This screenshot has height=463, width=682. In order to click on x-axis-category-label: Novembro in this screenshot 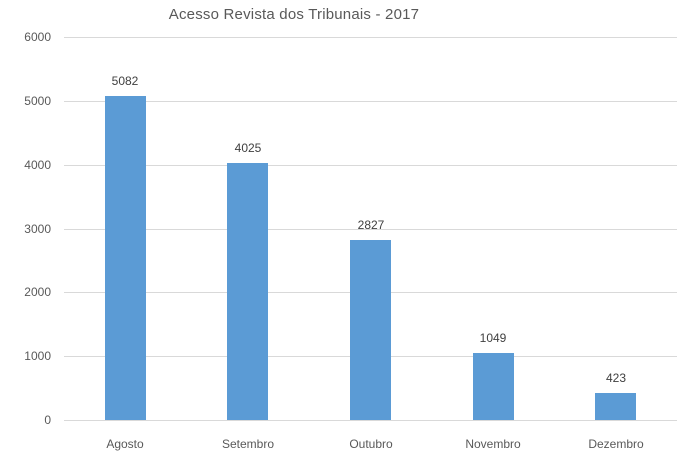, I will do `click(493, 444)`.